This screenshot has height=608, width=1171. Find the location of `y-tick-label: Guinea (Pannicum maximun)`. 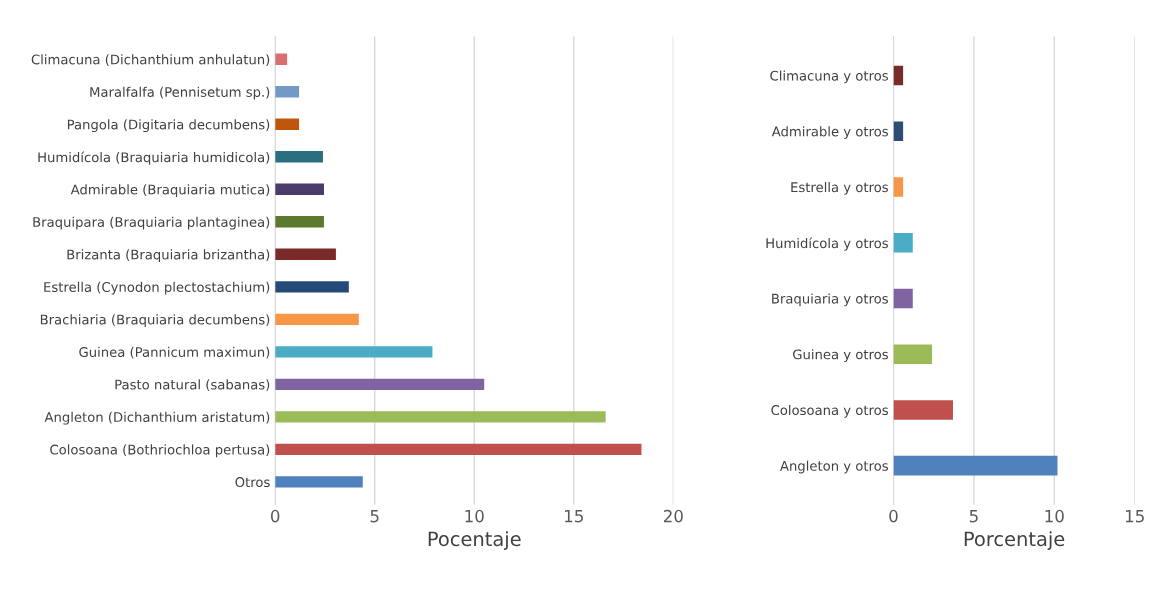

y-tick-label: Guinea (Pannicum maximun) is located at coordinates (174, 352).